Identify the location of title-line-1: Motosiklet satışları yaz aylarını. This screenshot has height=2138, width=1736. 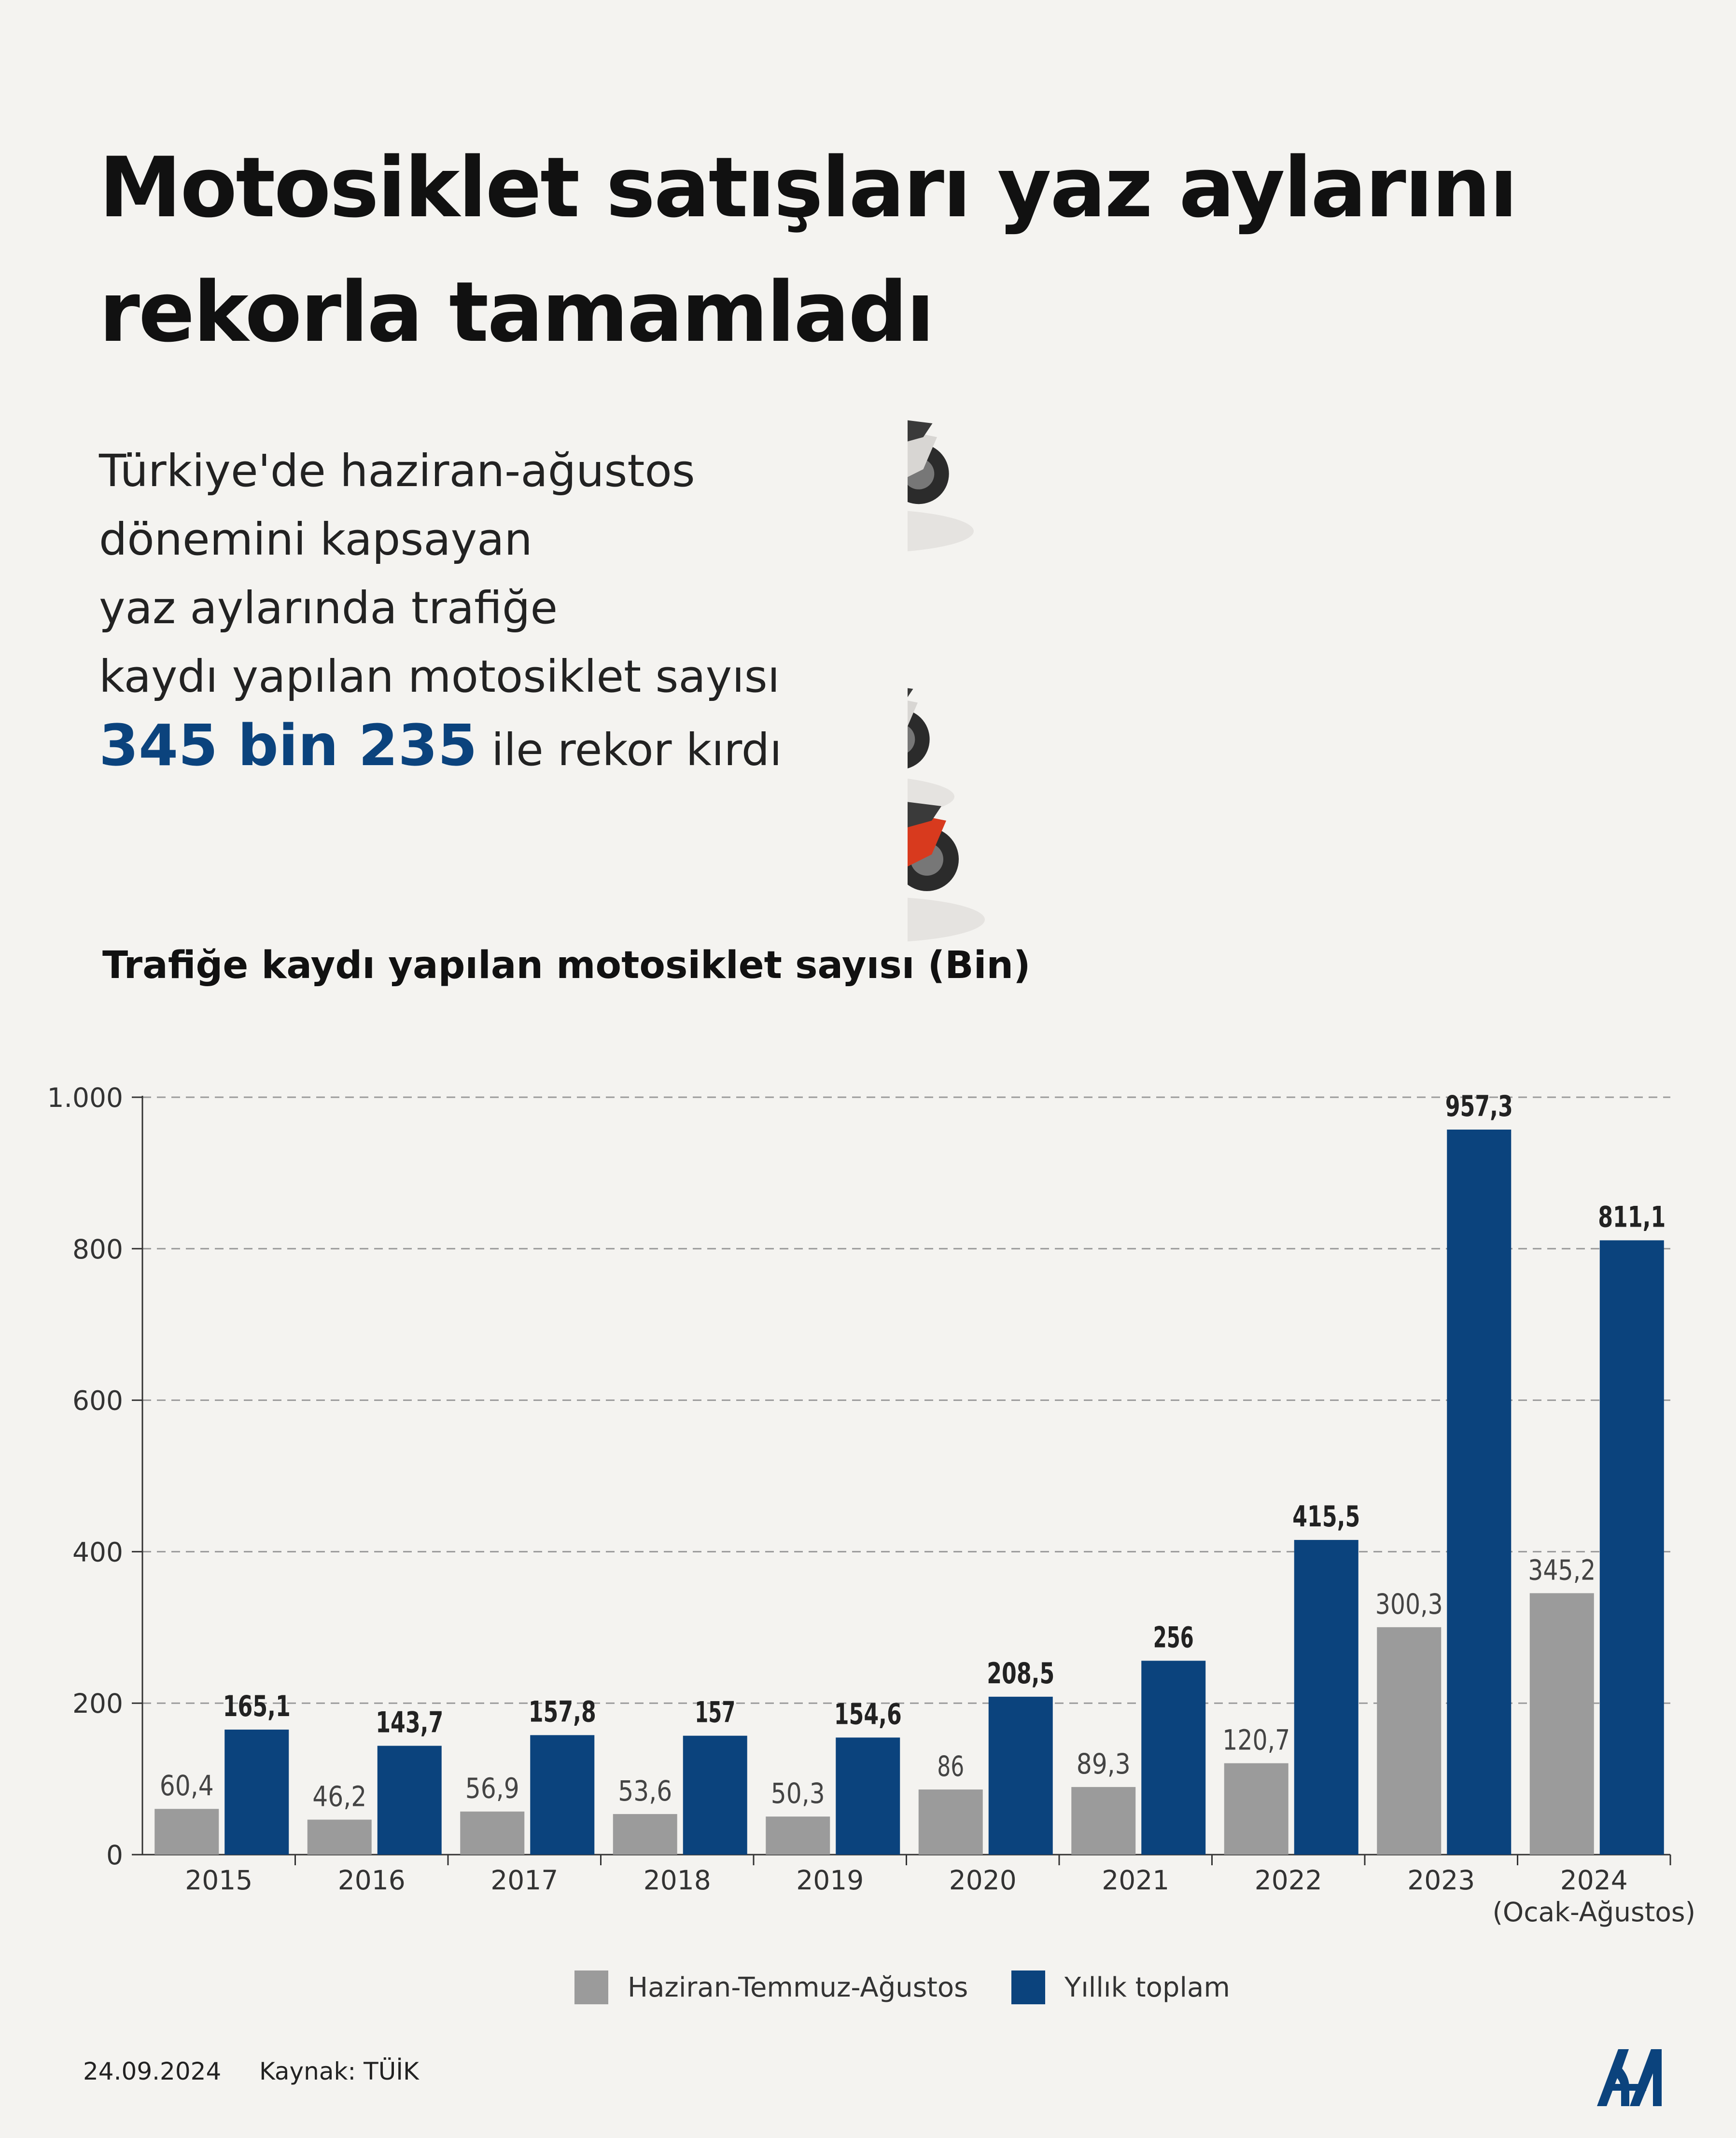
(809, 187).